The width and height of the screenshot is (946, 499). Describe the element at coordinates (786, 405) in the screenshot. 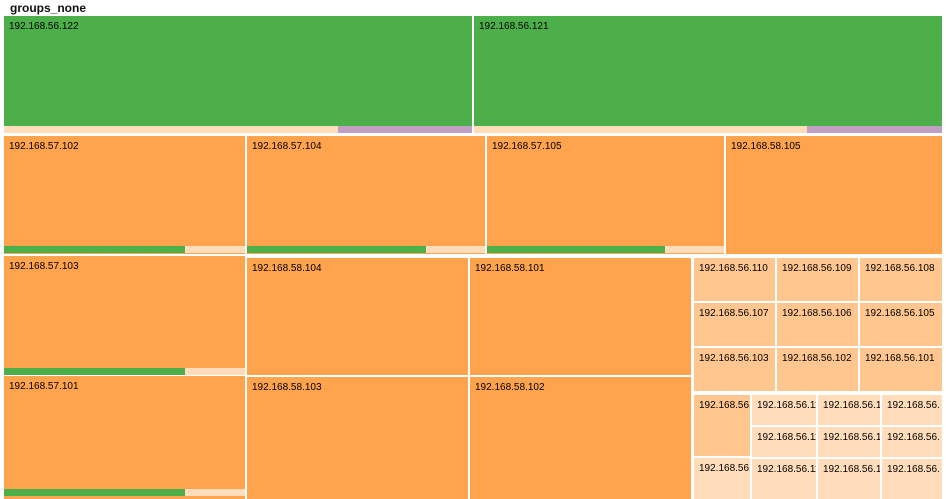

I see `node-label: 192.168.56.112` at that location.